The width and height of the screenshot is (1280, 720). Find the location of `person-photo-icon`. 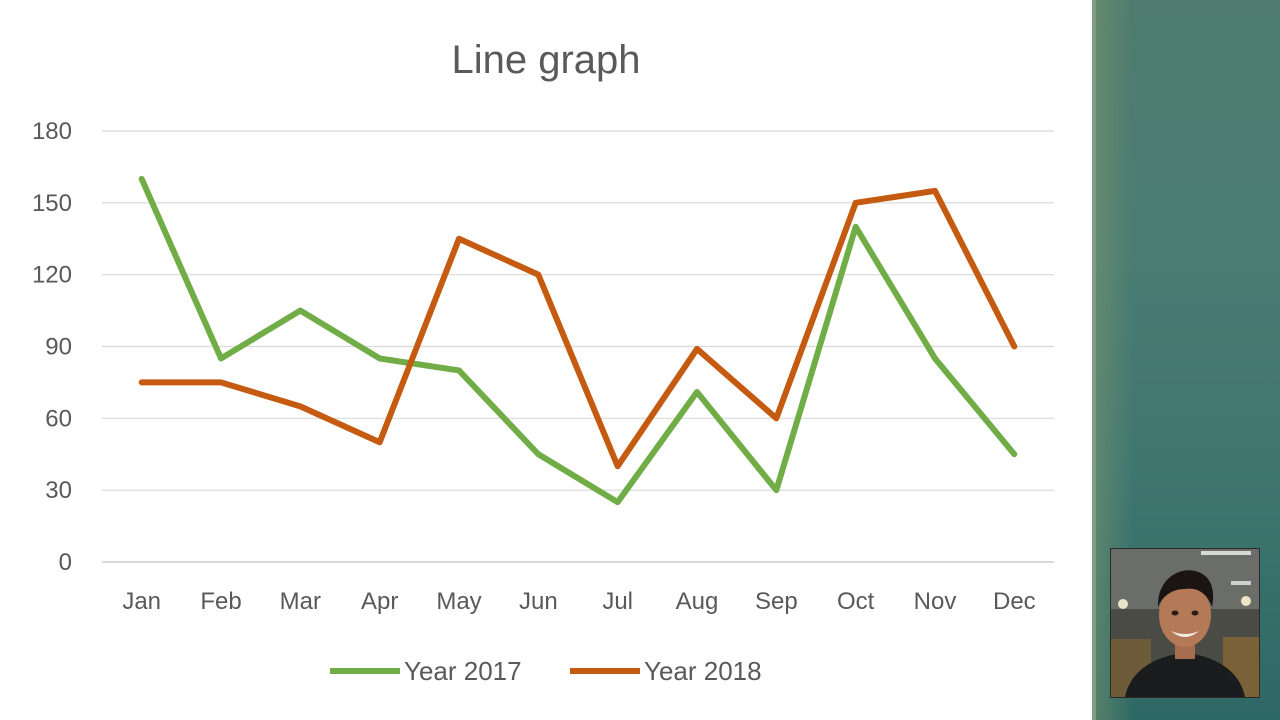

person-photo-icon is located at coordinates (1185, 623).